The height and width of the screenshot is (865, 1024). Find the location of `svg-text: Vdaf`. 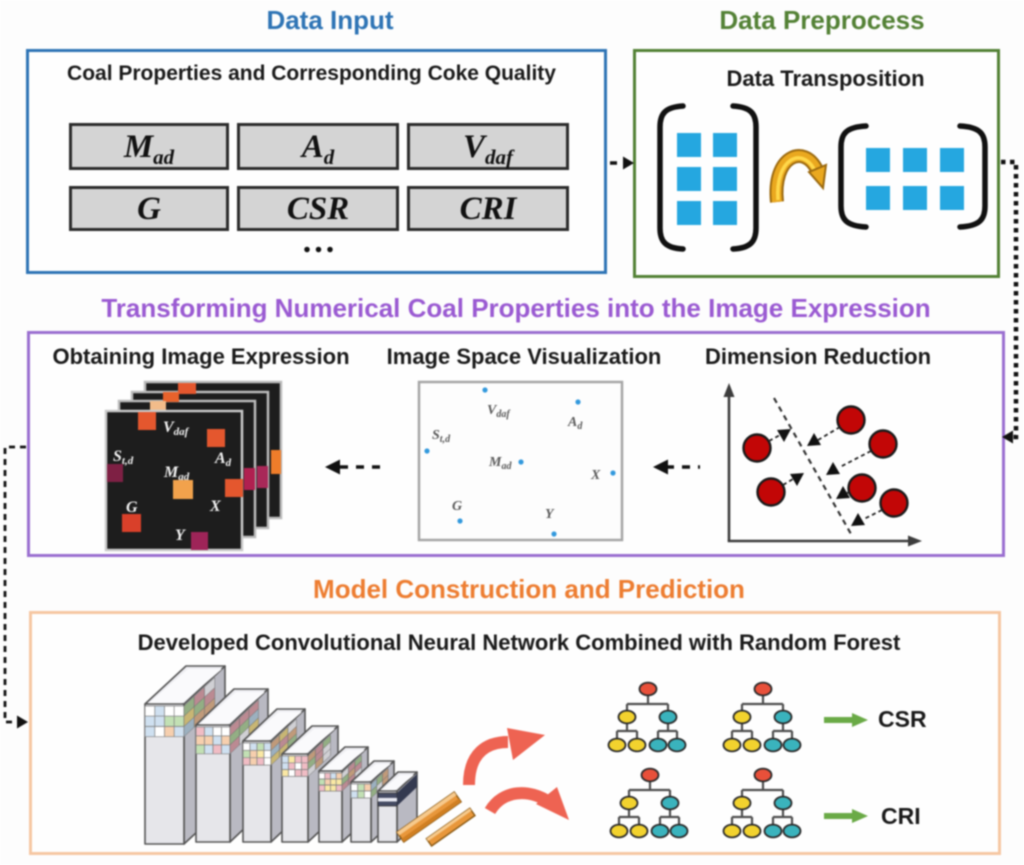

svg-text: Vdaf is located at coordinates (176, 428).